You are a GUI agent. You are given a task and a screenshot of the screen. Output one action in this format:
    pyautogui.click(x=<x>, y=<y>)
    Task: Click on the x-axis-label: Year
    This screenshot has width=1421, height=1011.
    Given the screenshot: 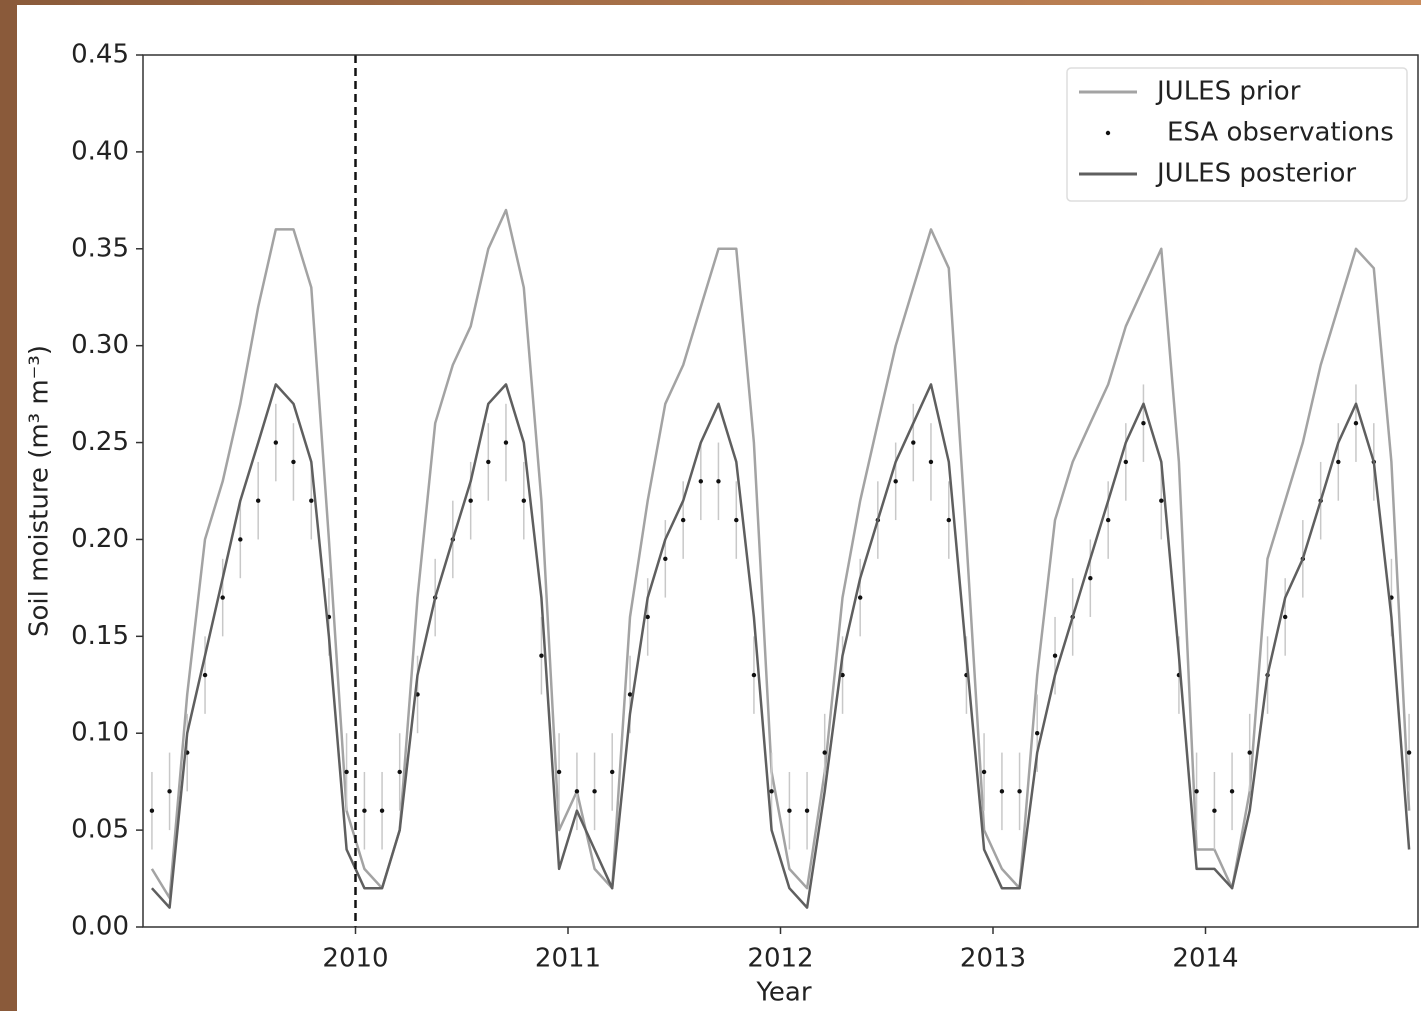 What is the action you would take?
    pyautogui.click(x=783, y=993)
    